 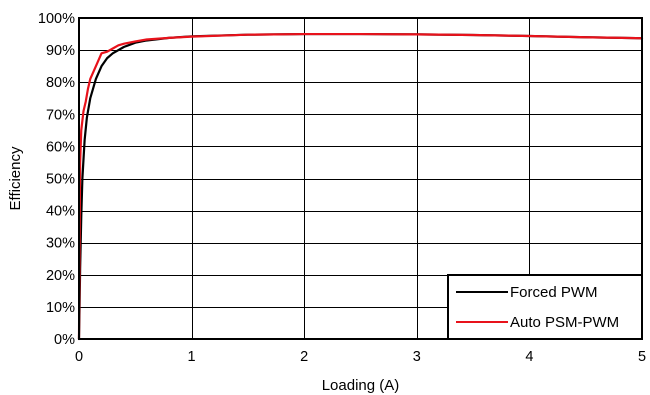 I want to click on y-tick-label: 40%, so click(x=60, y=212).